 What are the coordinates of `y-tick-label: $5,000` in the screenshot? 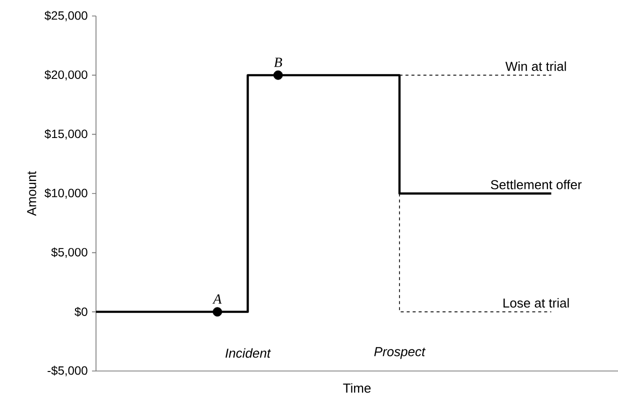 It's located at (69, 252).